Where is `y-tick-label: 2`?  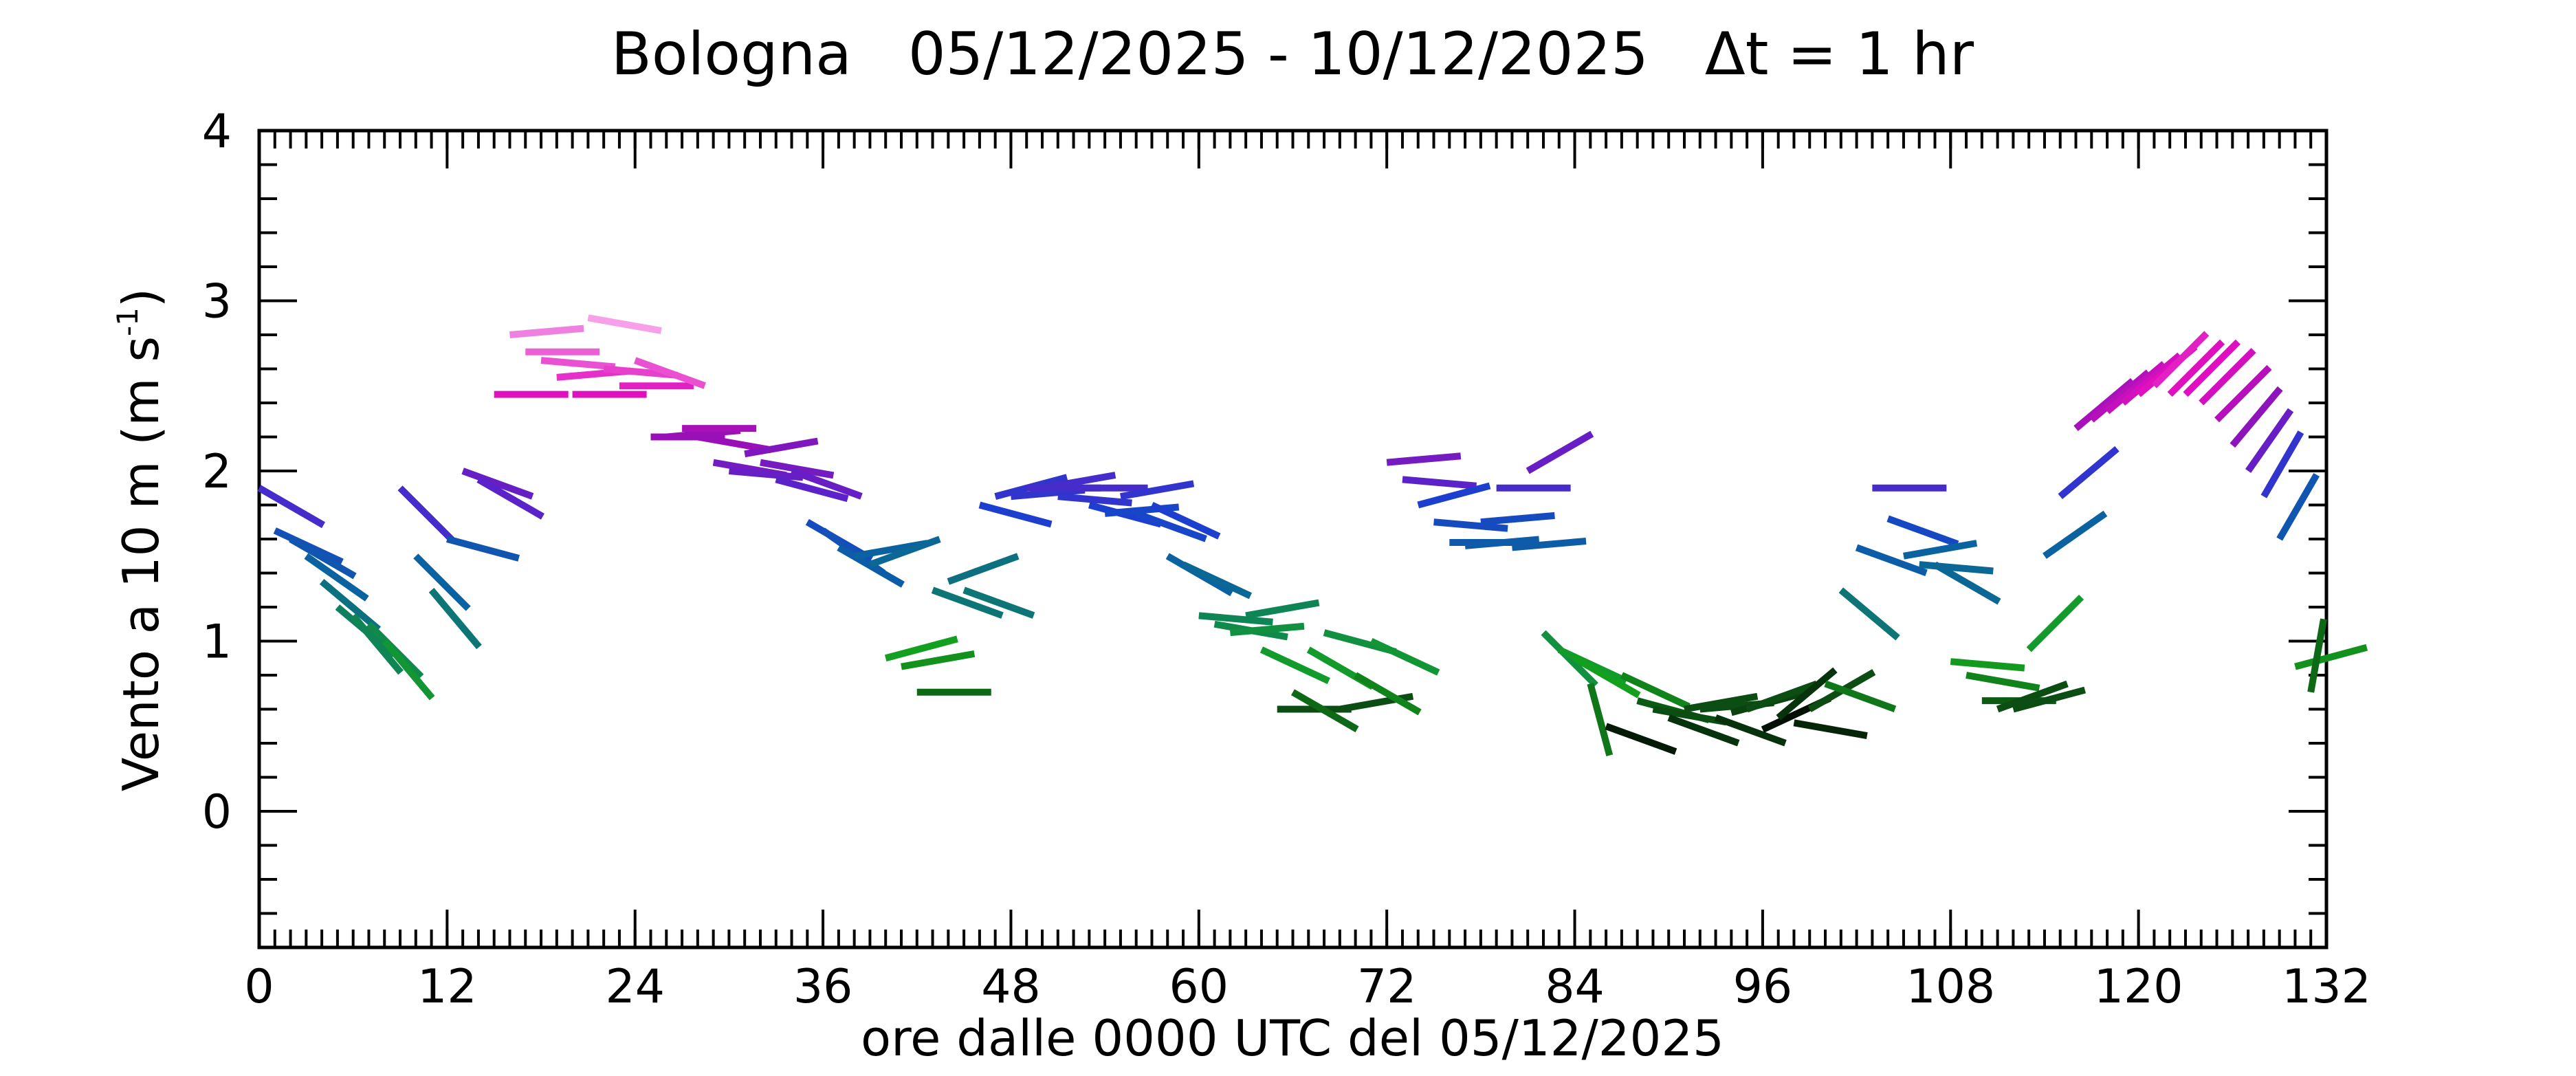 y-tick-label: 2 is located at coordinates (217, 472).